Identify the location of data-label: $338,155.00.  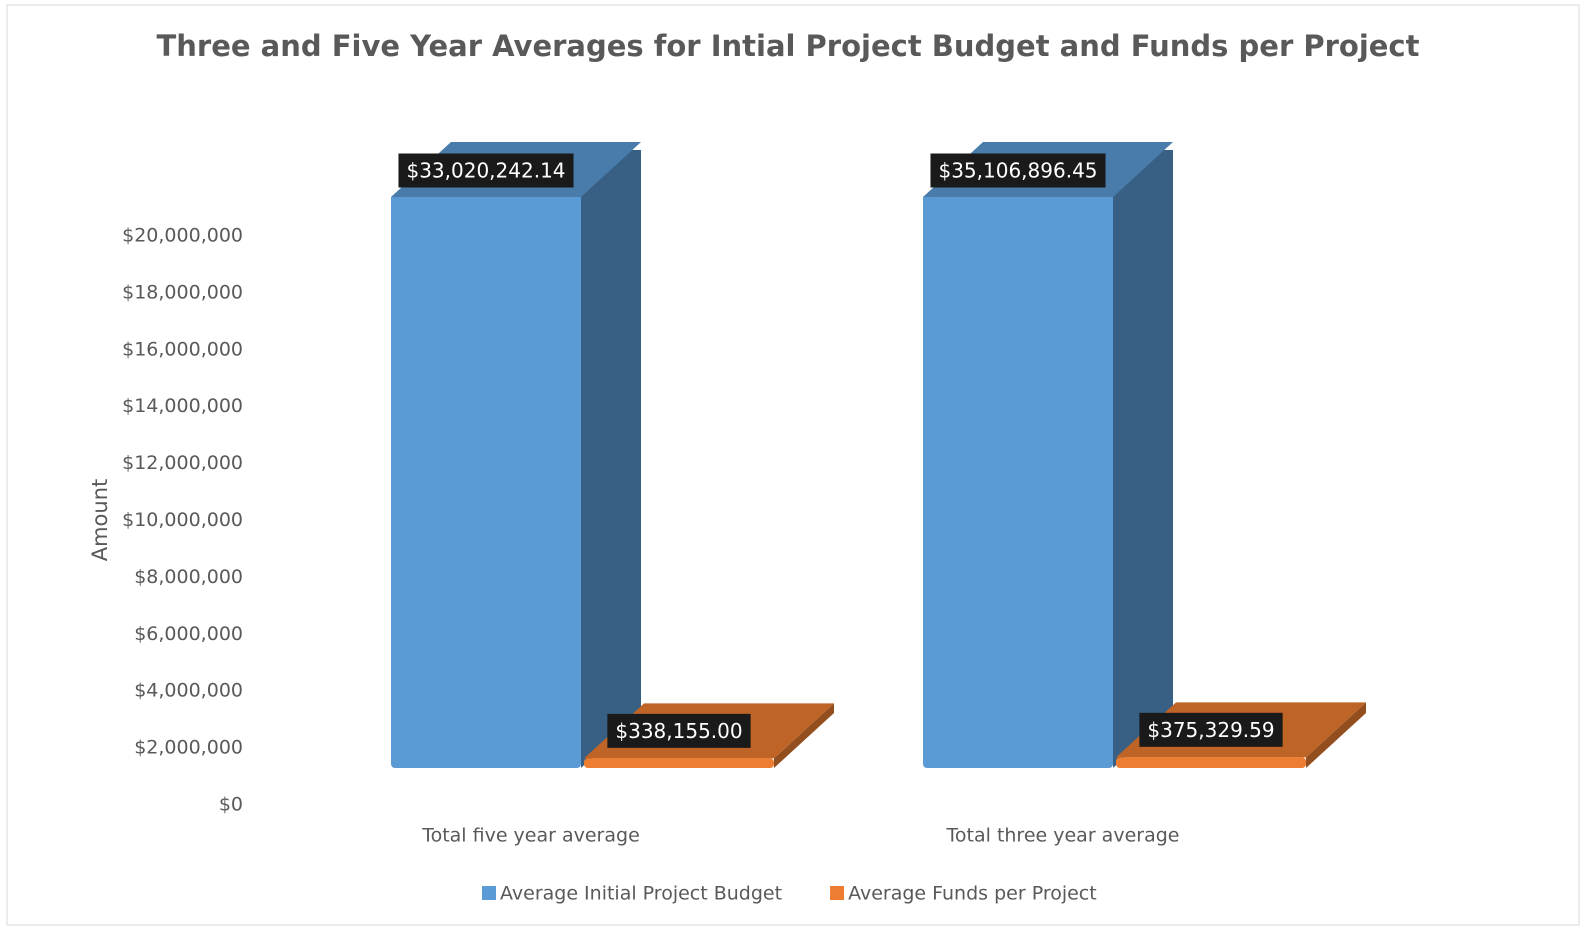
(679, 730).